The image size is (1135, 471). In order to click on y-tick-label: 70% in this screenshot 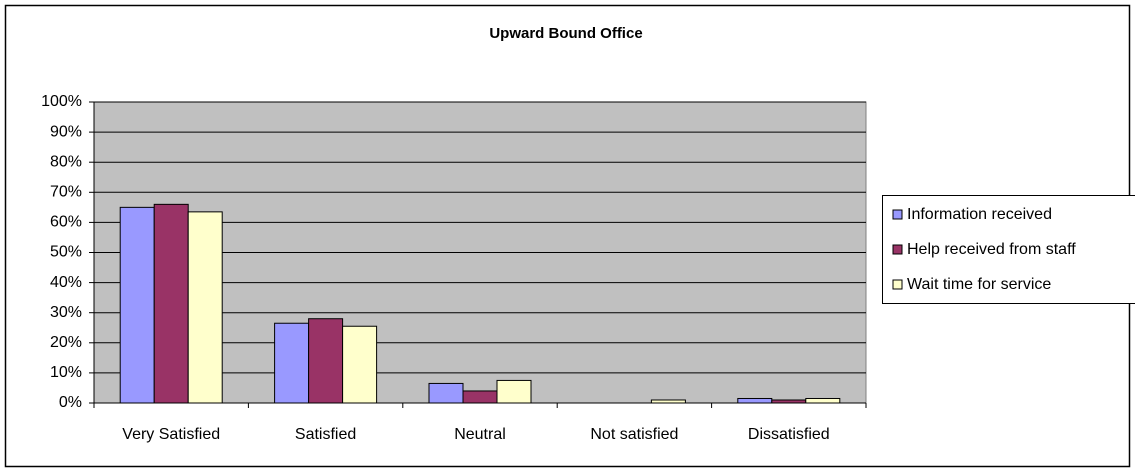, I will do `click(66, 192)`.